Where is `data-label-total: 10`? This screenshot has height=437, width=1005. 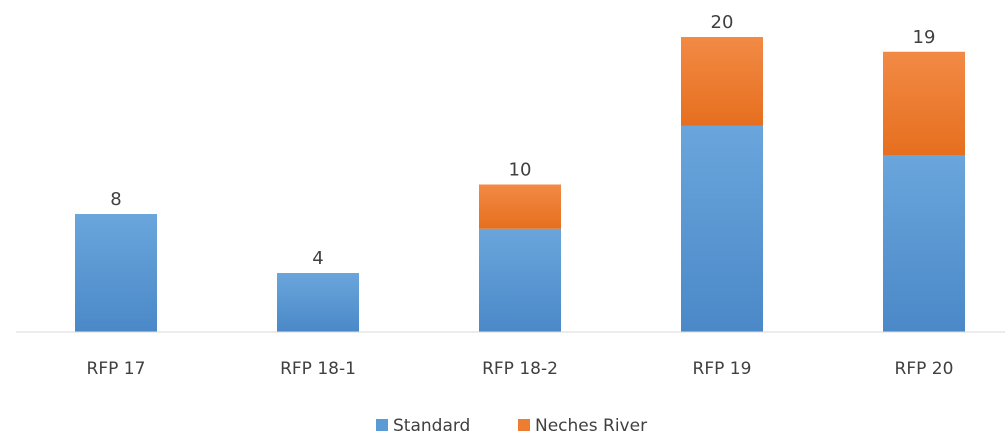
data-label-total: 10 is located at coordinates (520, 170).